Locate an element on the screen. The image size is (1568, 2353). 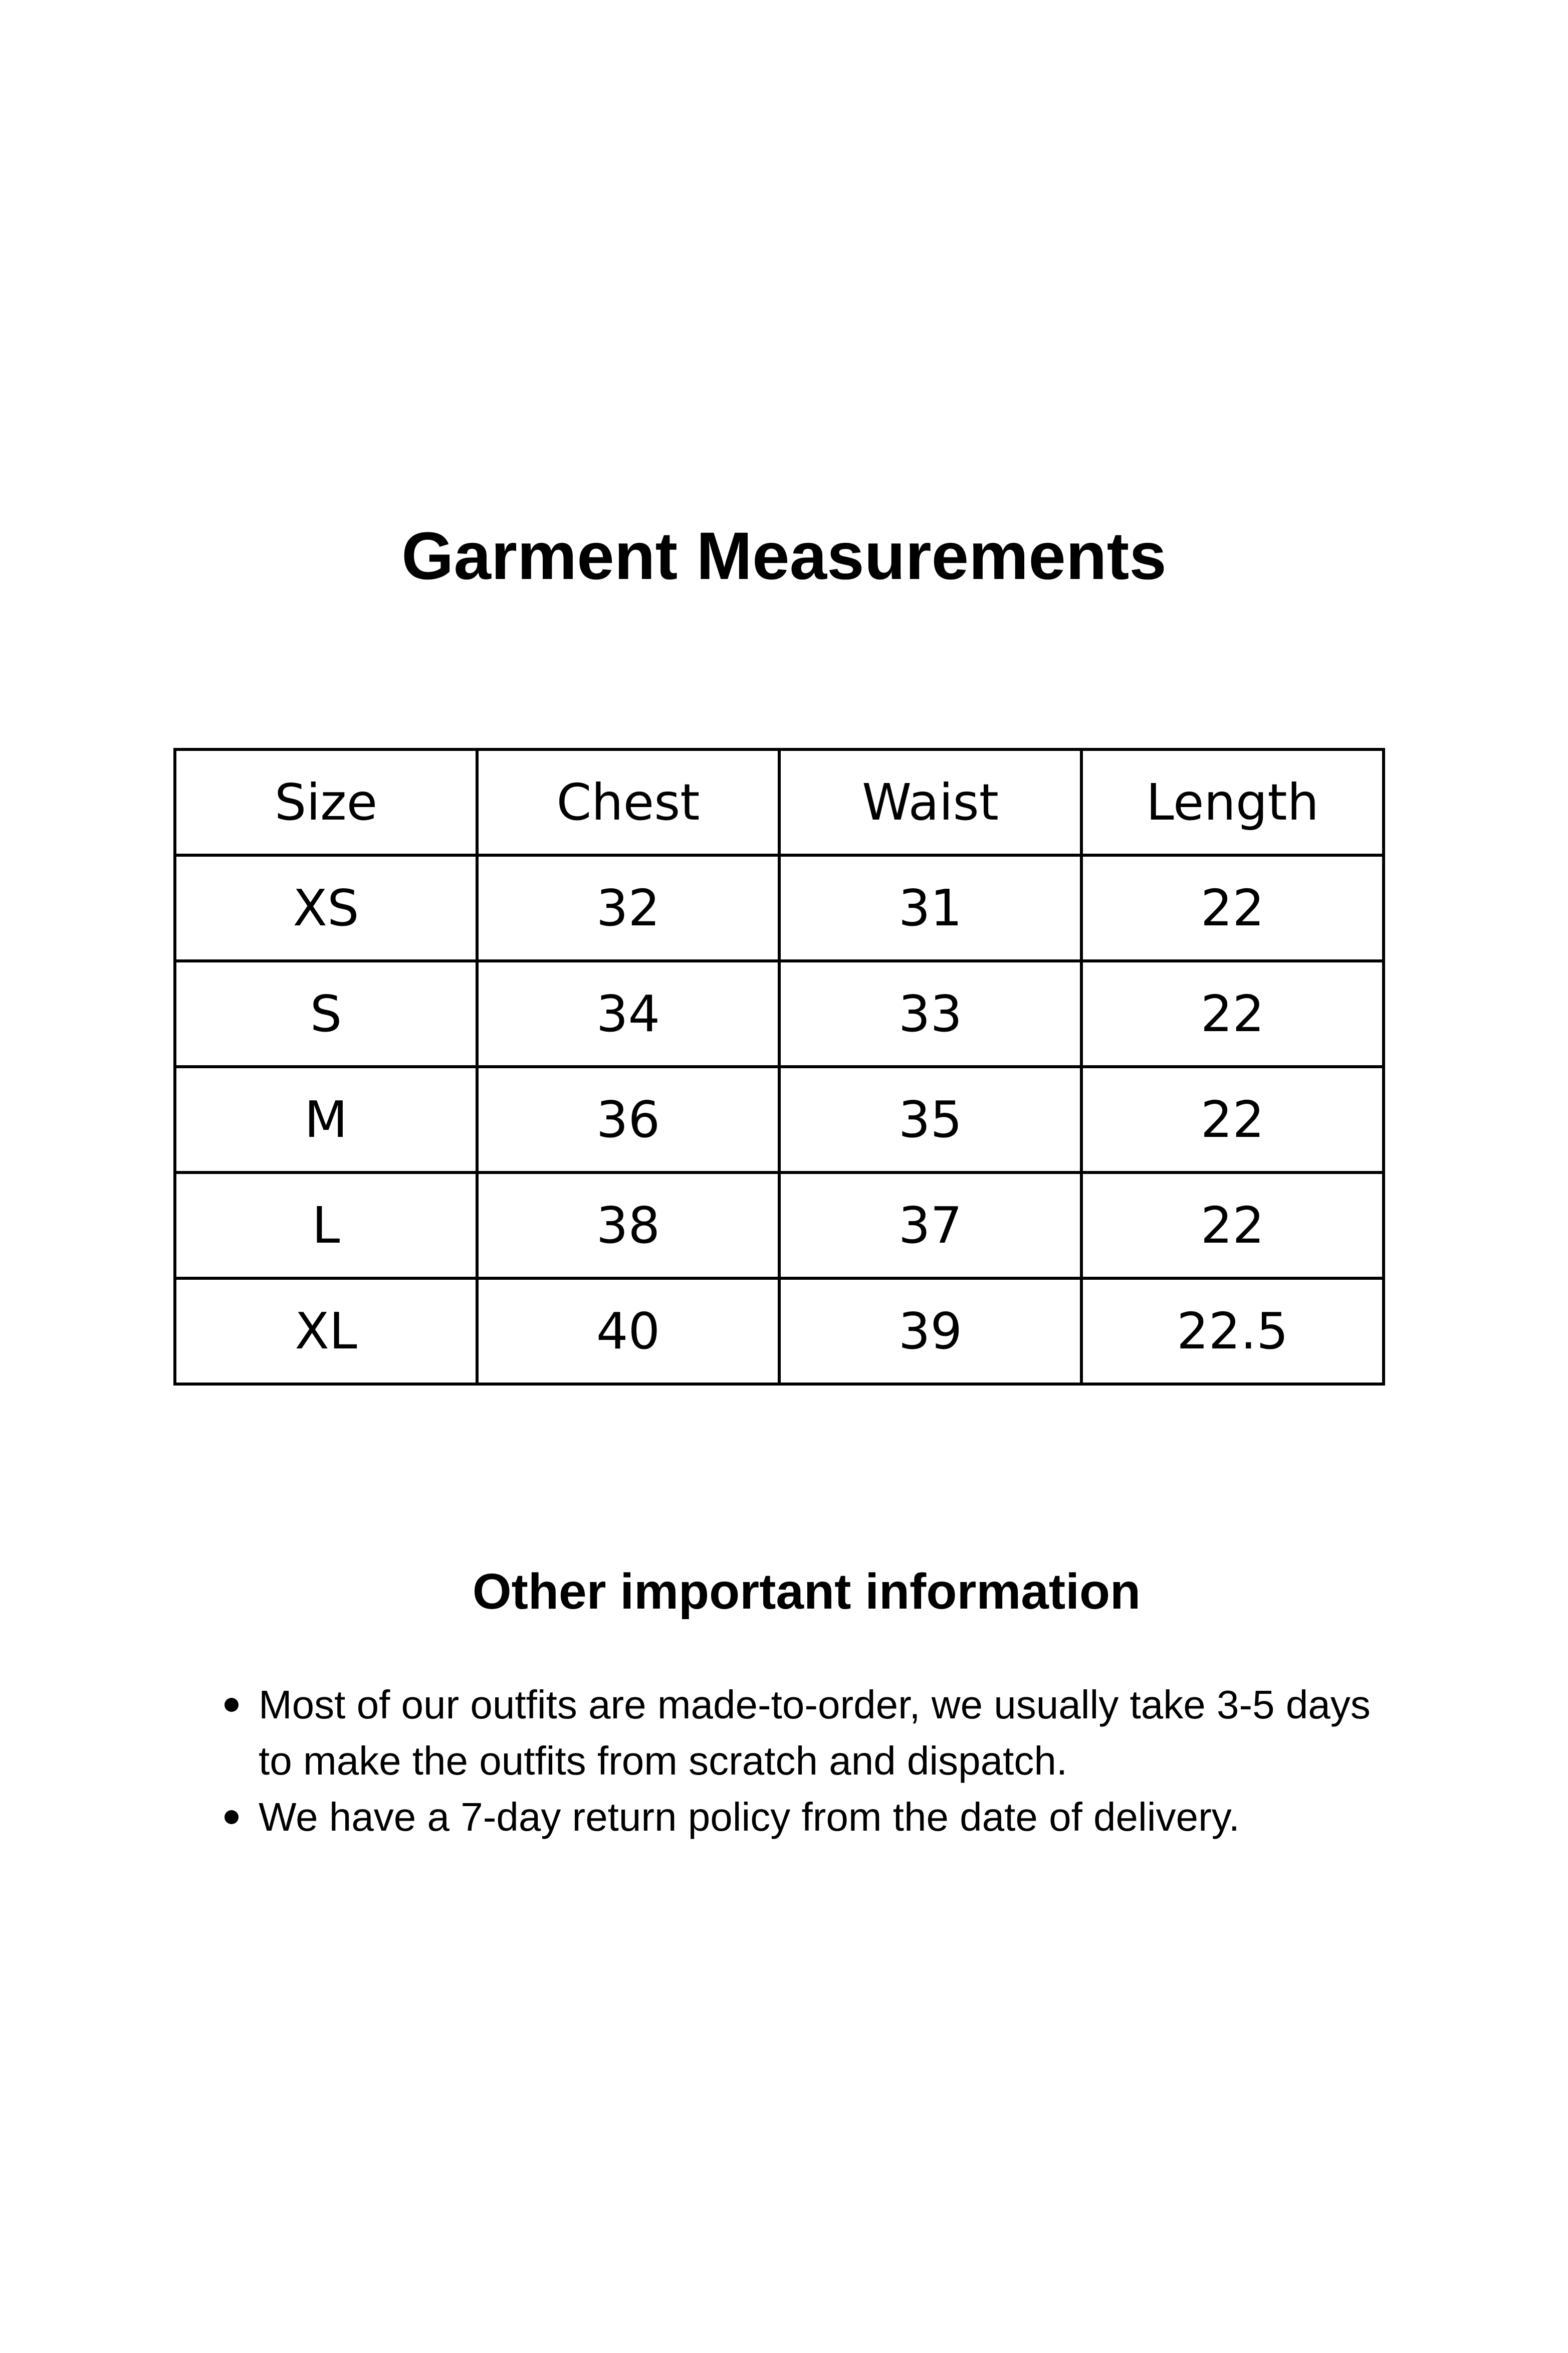
table-cell: L is located at coordinates (326, 1225).